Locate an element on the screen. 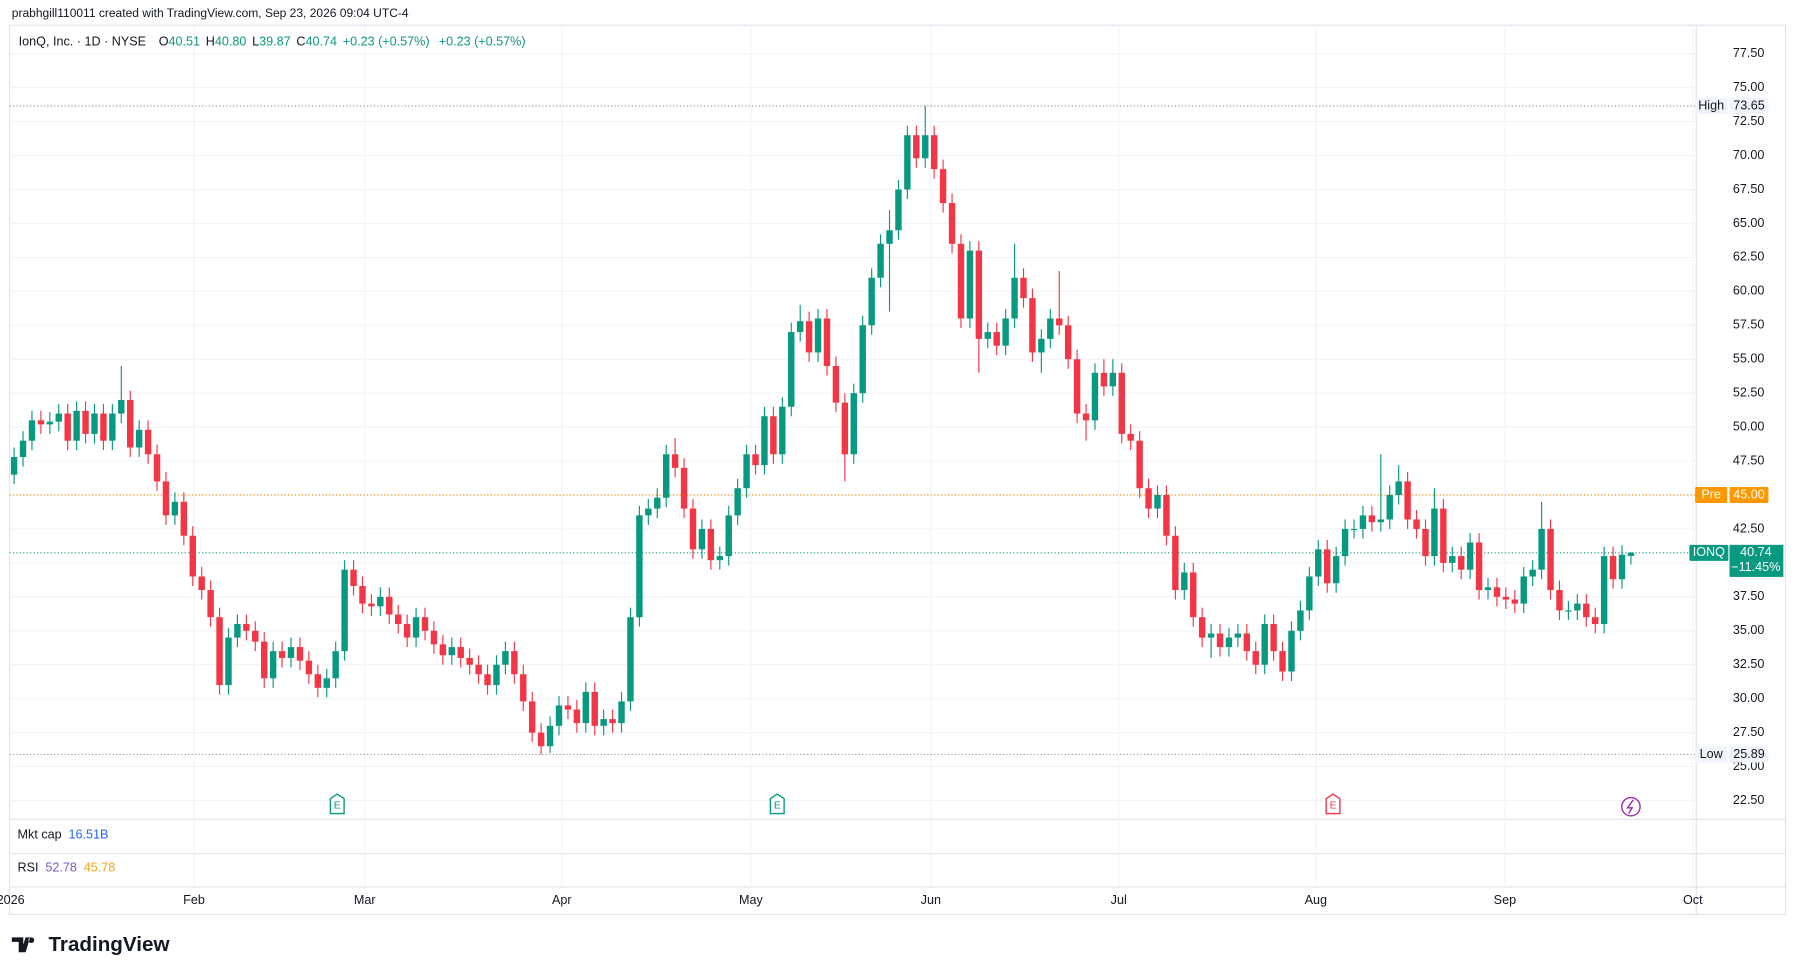 The image size is (1794, 974). y-tick-label: 77.50 is located at coordinates (1749, 53).